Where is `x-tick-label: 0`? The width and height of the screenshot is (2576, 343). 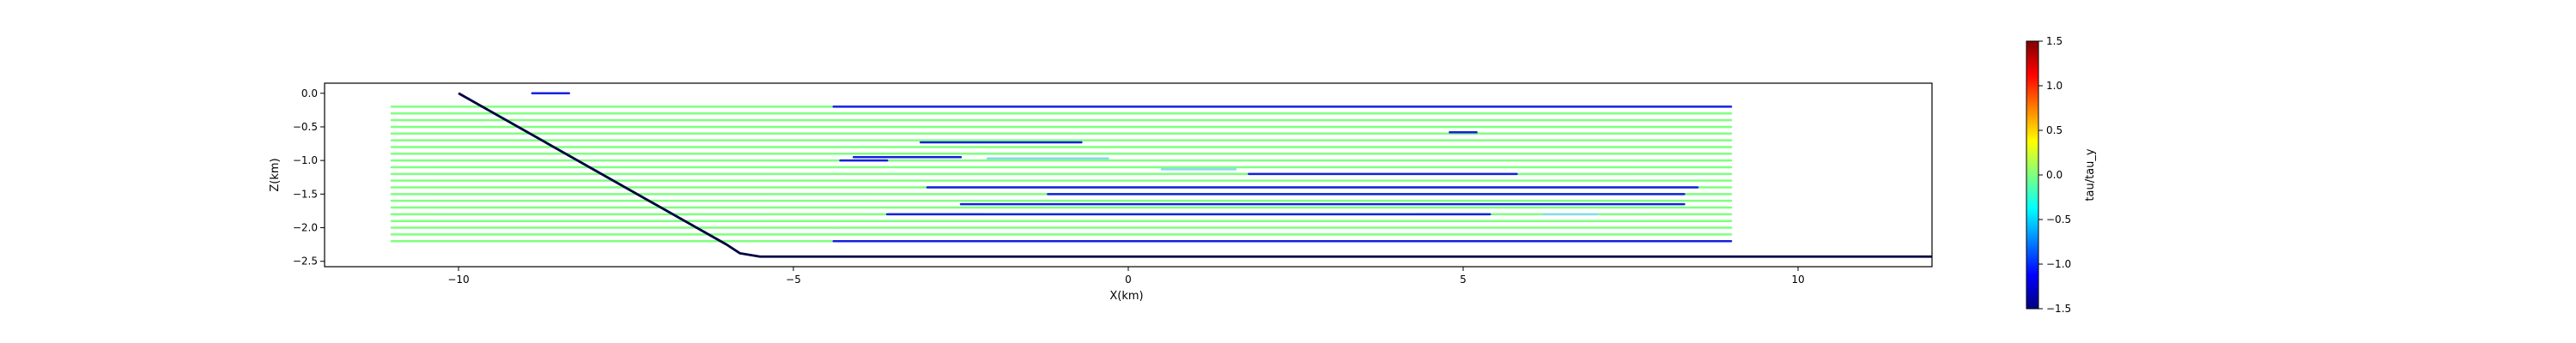
x-tick-label: 0 is located at coordinates (1129, 280).